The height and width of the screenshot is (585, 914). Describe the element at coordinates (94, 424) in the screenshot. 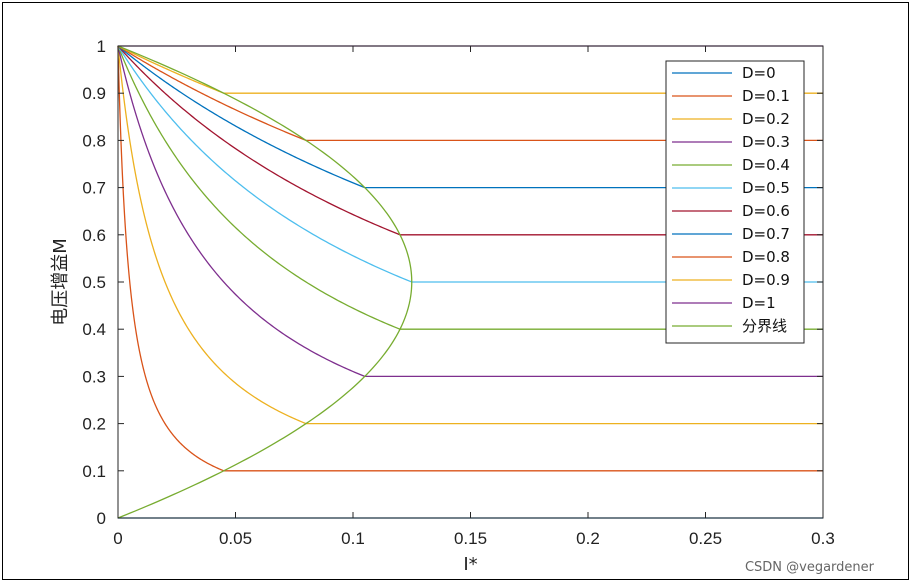

I see `y-tick-label: 0.2` at that location.